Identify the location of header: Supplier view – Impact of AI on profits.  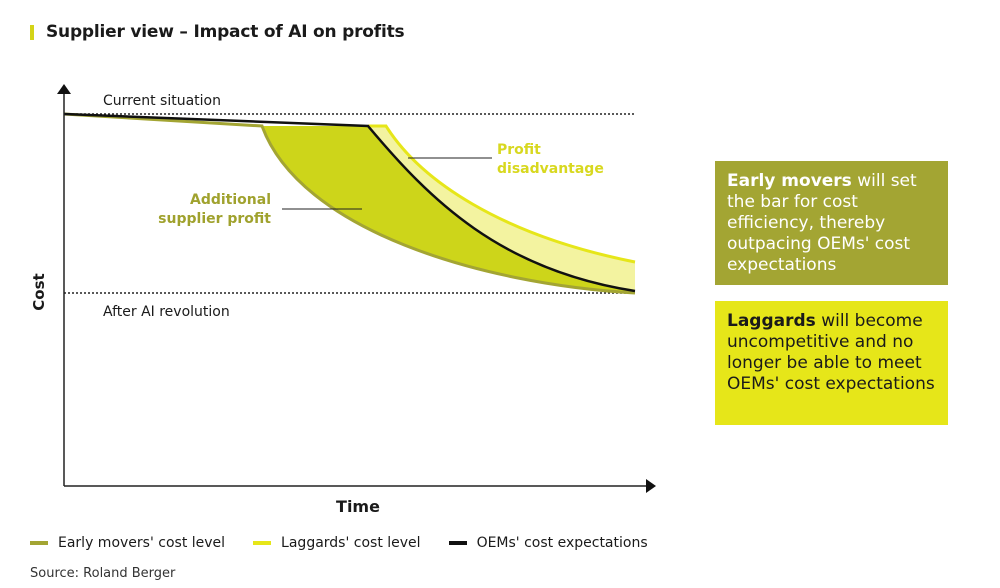
(217, 32).